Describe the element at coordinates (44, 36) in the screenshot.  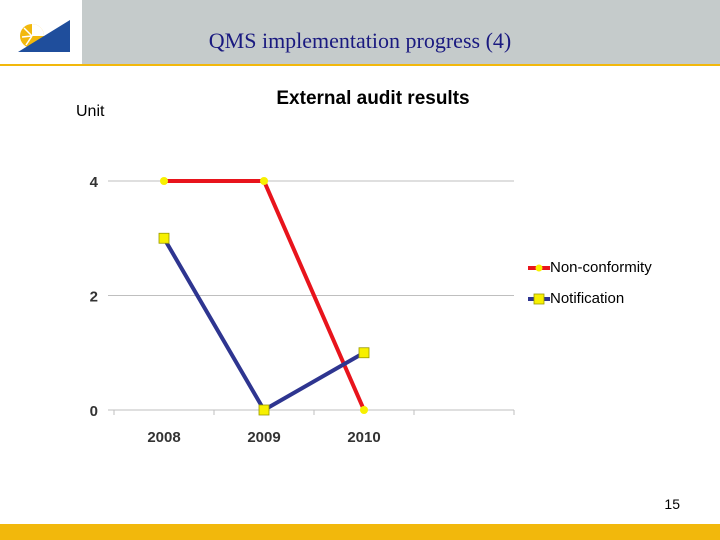
I see `logo-icon` at that location.